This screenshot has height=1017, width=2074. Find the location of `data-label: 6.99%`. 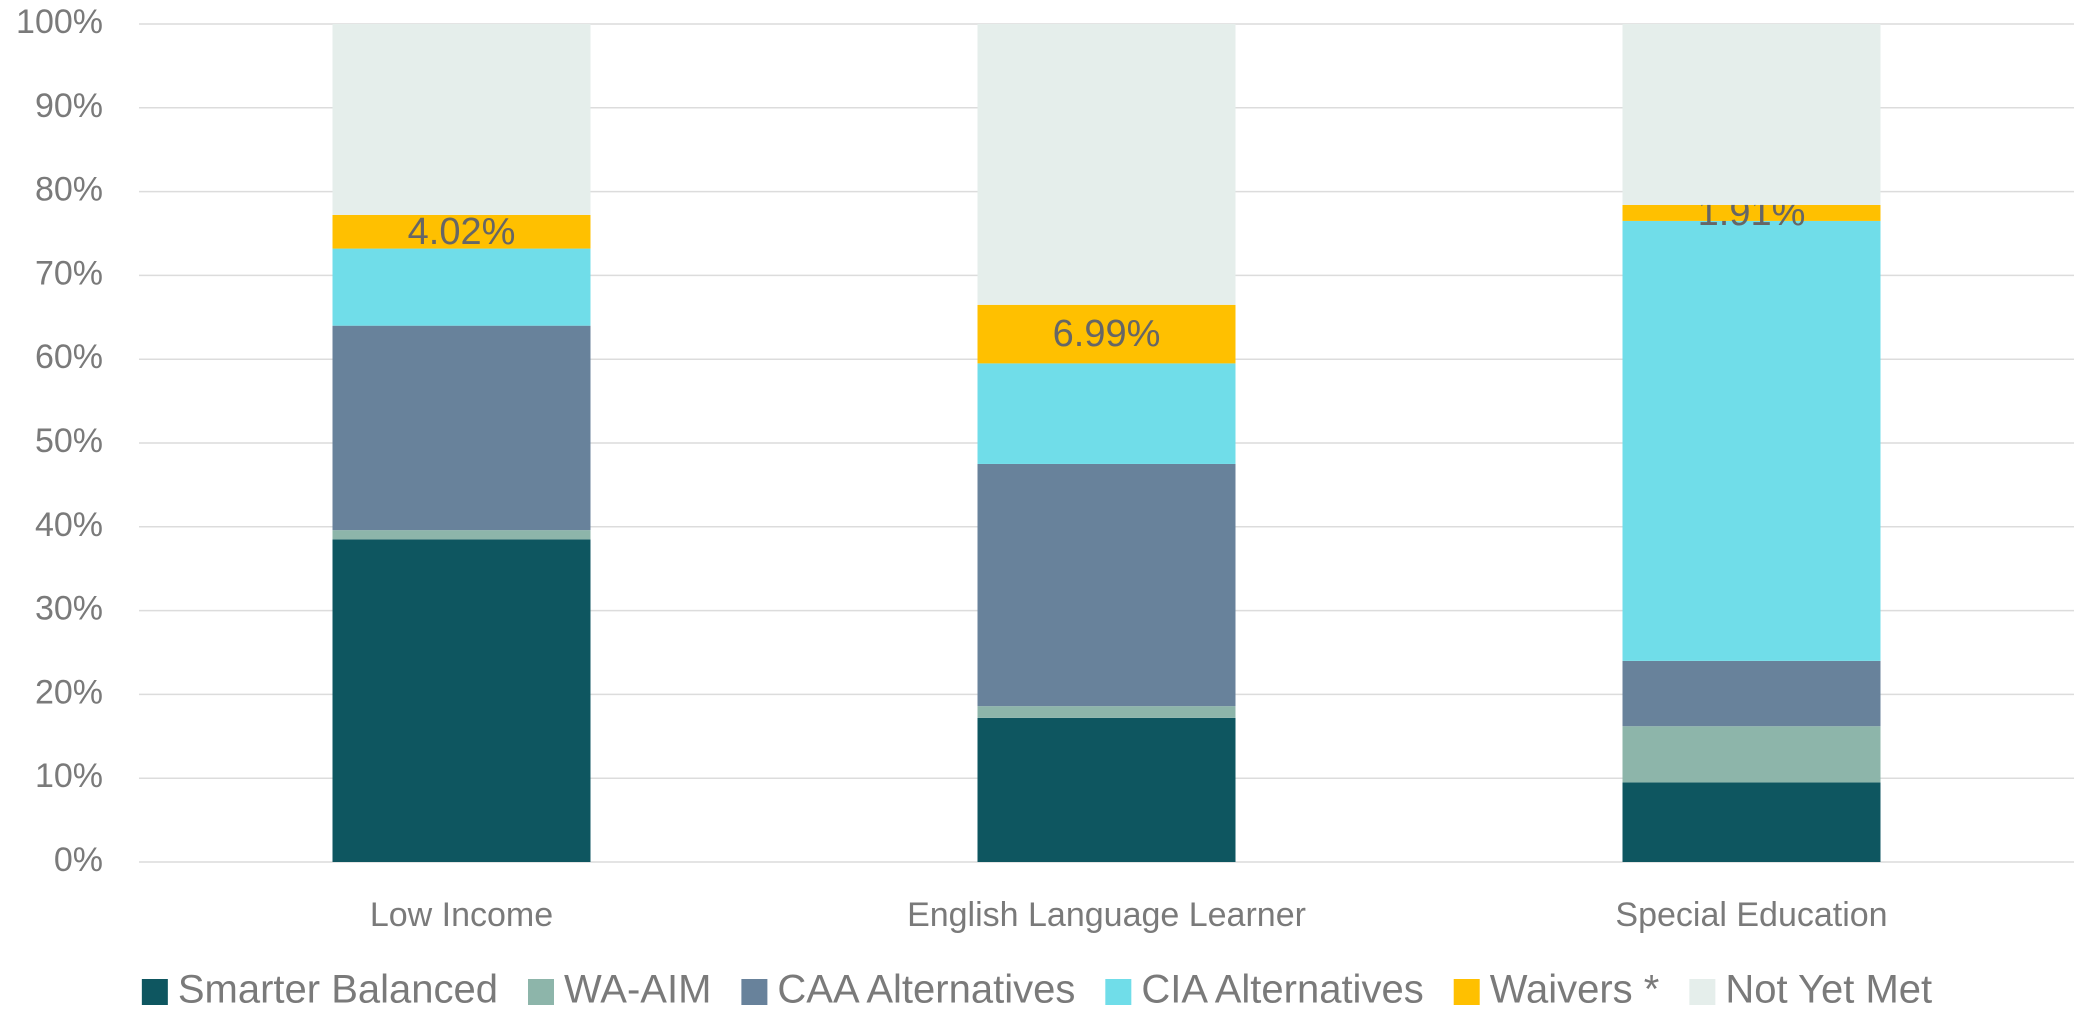

data-label: 6.99% is located at coordinates (1107, 334).